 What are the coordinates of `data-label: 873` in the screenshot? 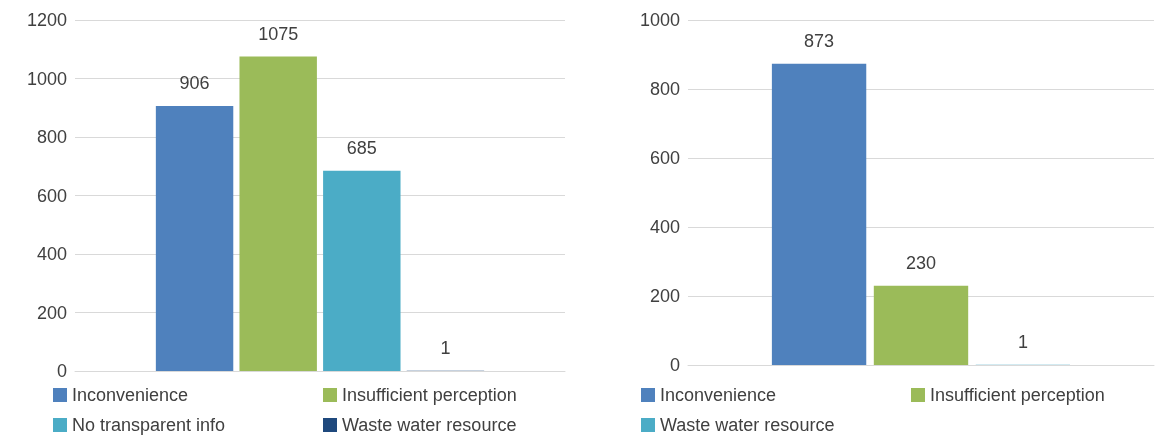 It's located at (819, 40).